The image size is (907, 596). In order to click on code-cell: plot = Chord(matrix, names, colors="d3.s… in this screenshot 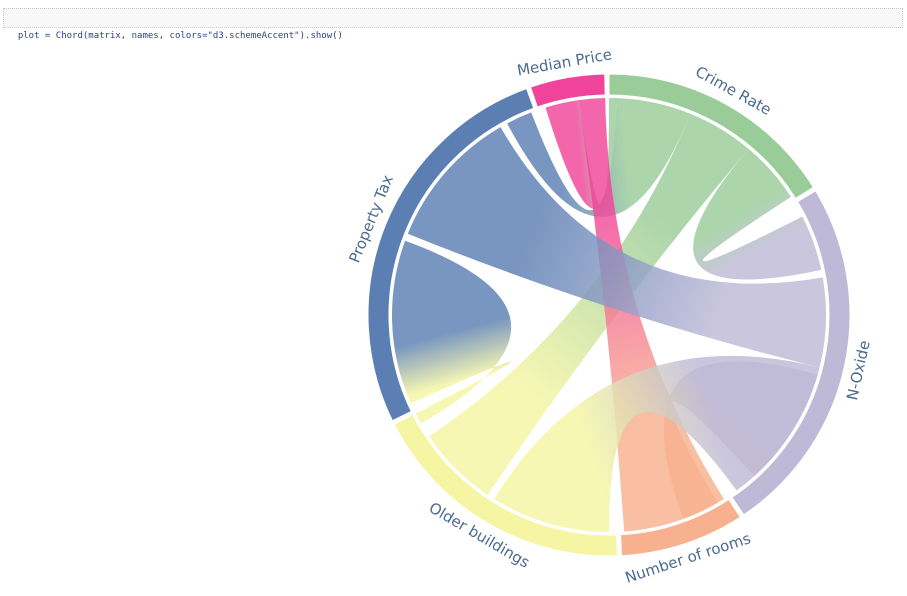, I will do `click(453, 24)`.